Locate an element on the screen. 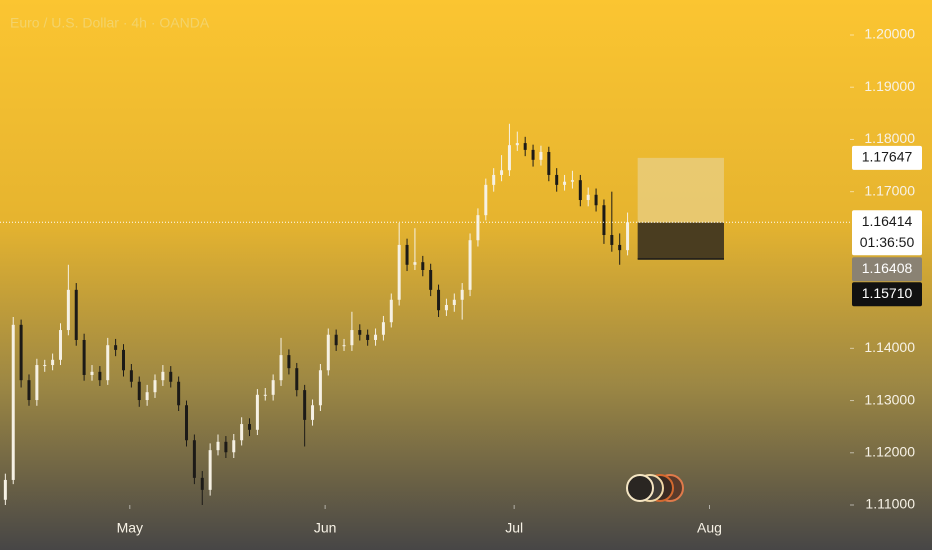 The height and width of the screenshot is (550, 932). profit-zone is located at coordinates (680, 190).